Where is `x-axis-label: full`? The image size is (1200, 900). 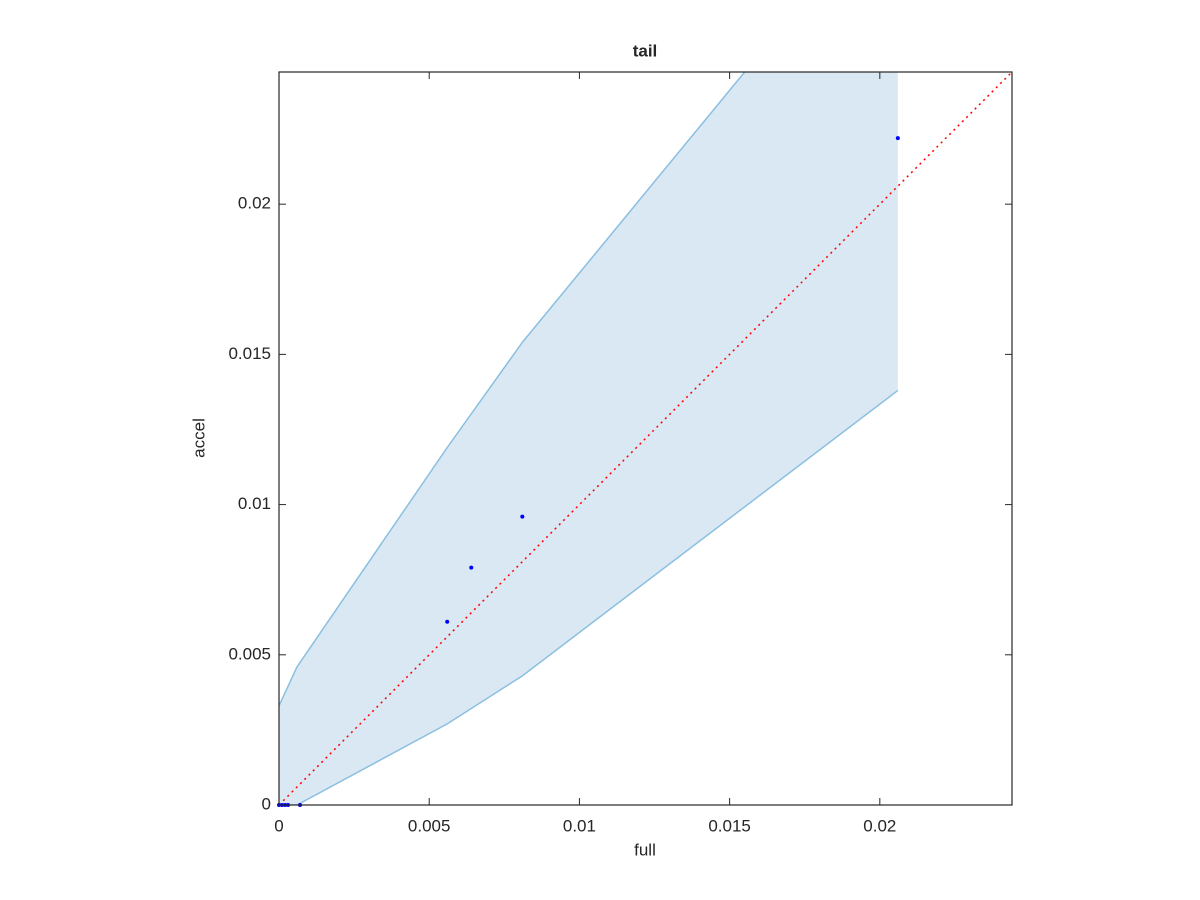 x-axis-label: full is located at coordinates (645, 849).